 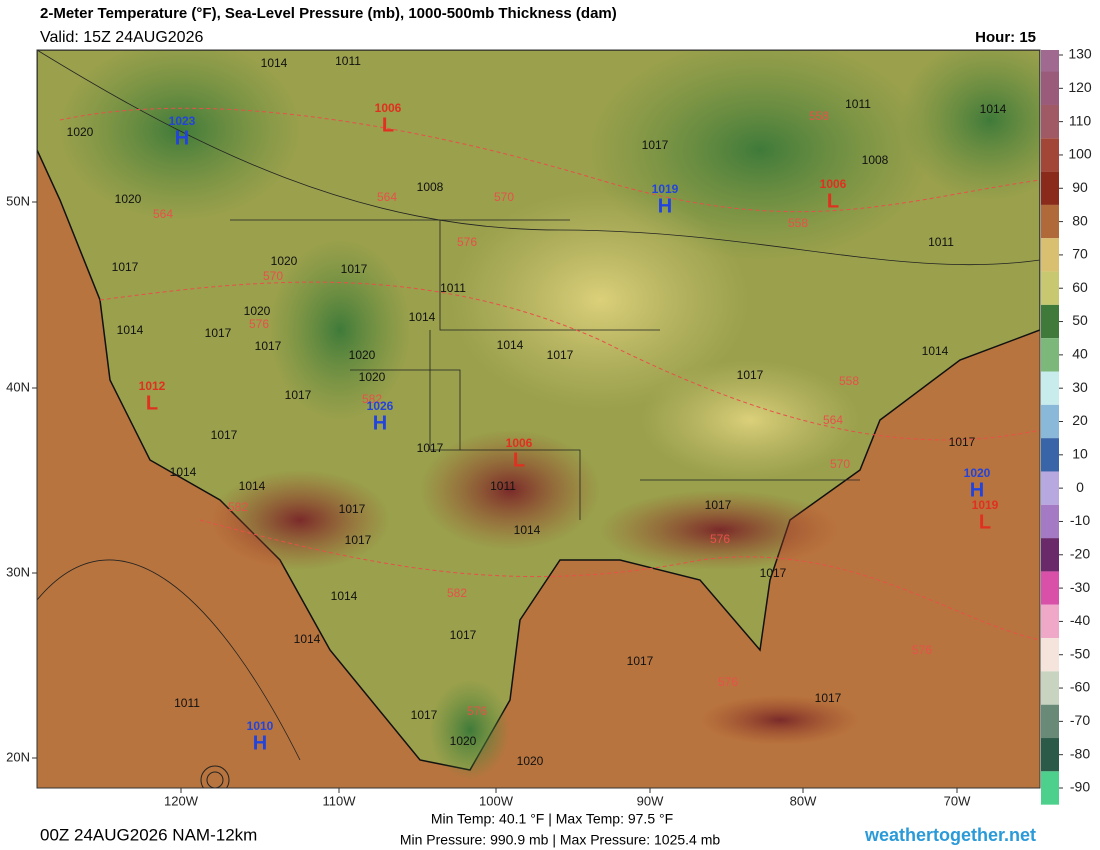 What do you see at coordinates (1080, 87) in the screenshot?
I see `colorbar-label: 120` at bounding box center [1080, 87].